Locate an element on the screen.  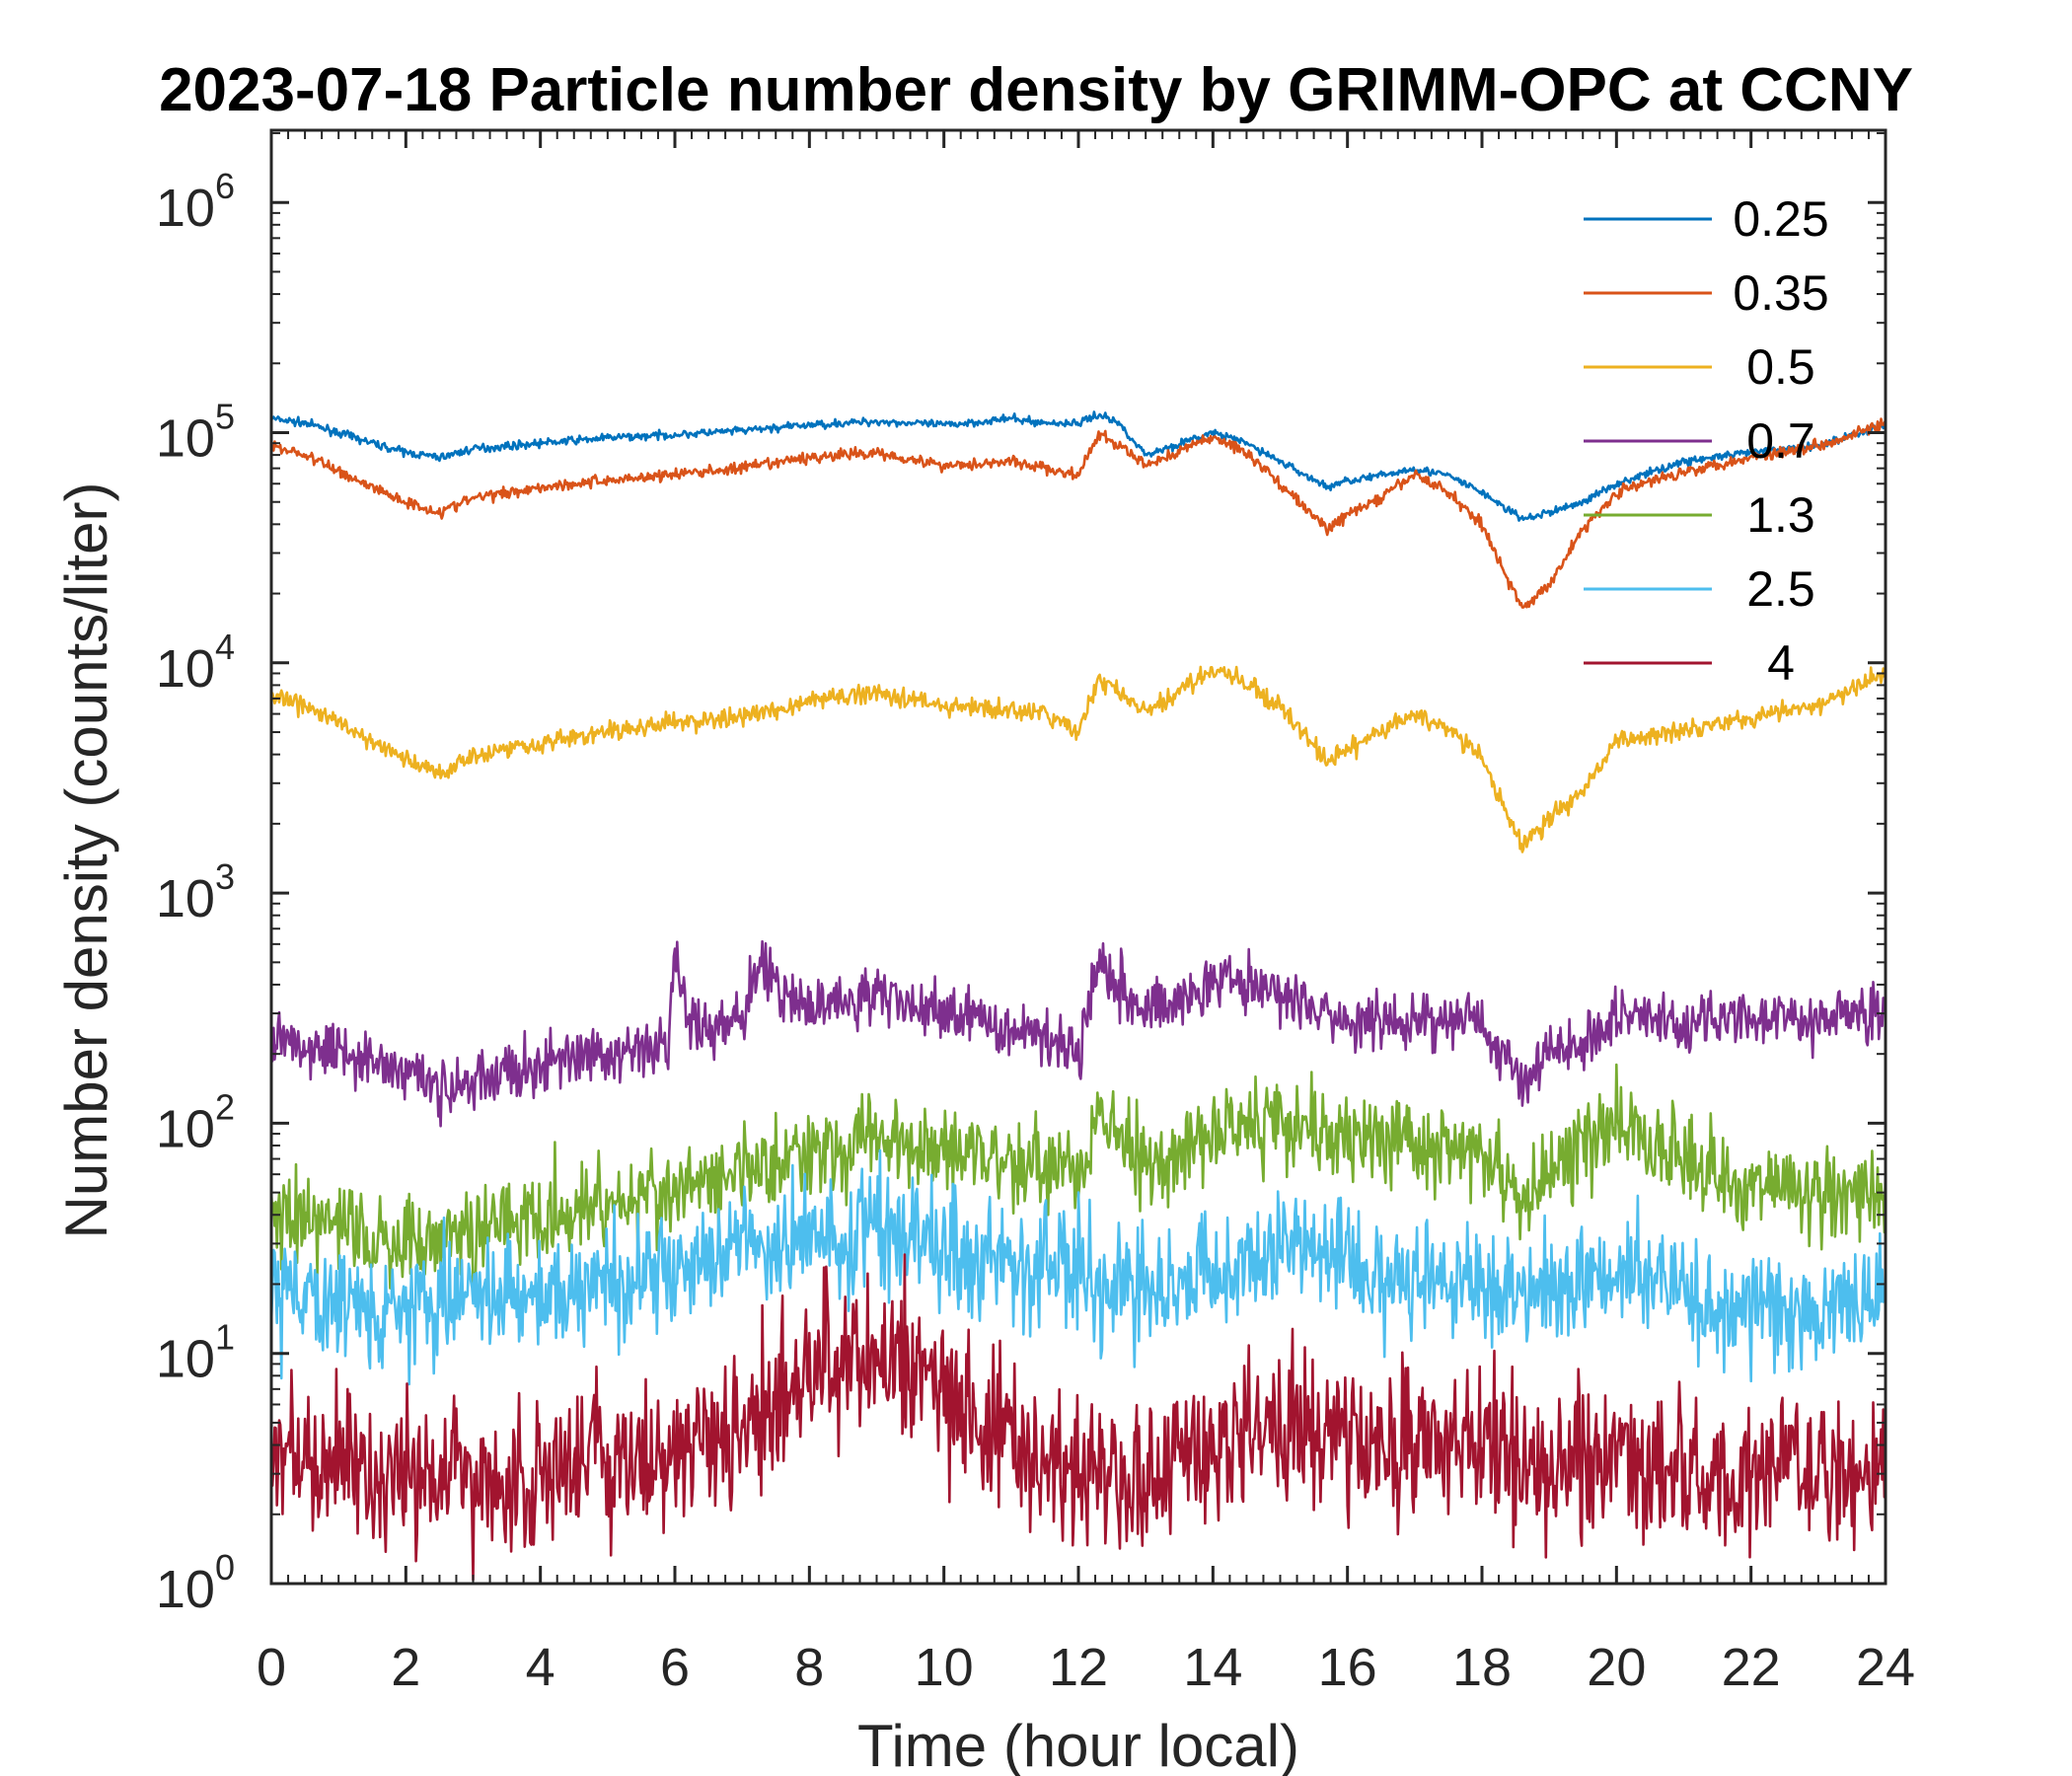
y-axis-label: Number density (counts/liter) is located at coordinates (86, 861).